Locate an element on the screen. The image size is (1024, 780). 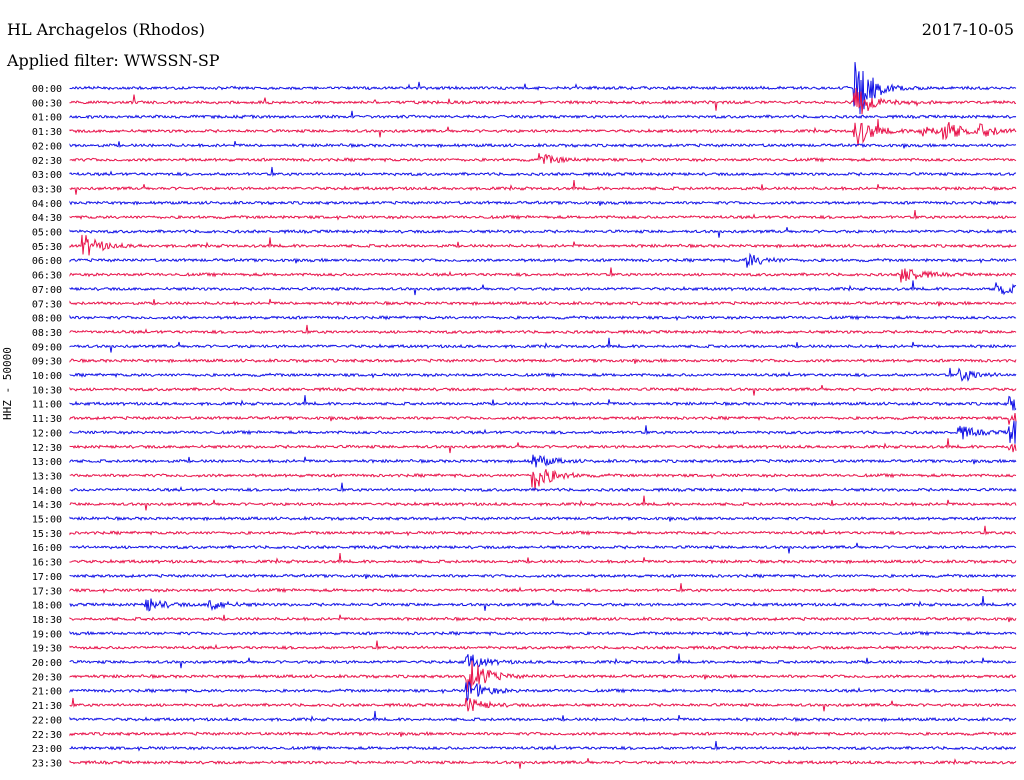
time-label: 15:30 is located at coordinates (47, 534).